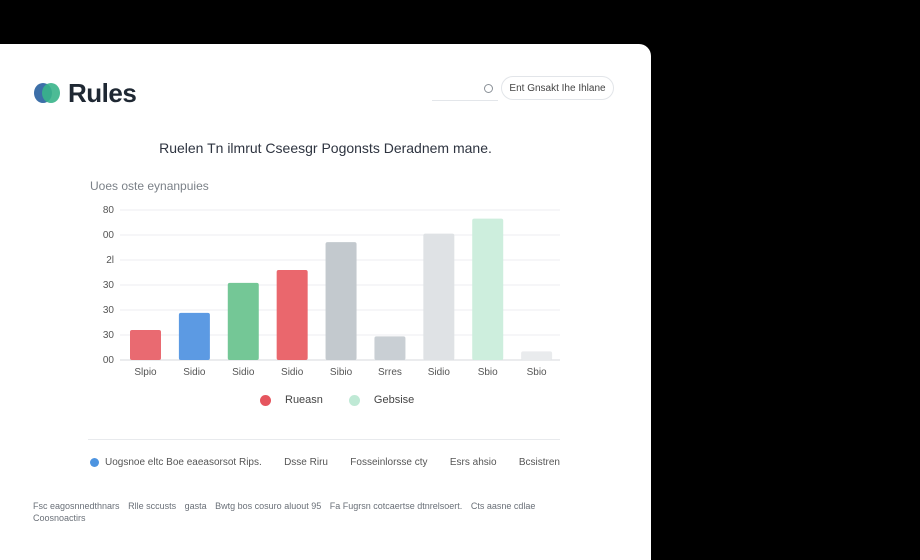  What do you see at coordinates (389, 462) in the screenshot?
I see `info-item: Fosseinlorsse cty` at bounding box center [389, 462].